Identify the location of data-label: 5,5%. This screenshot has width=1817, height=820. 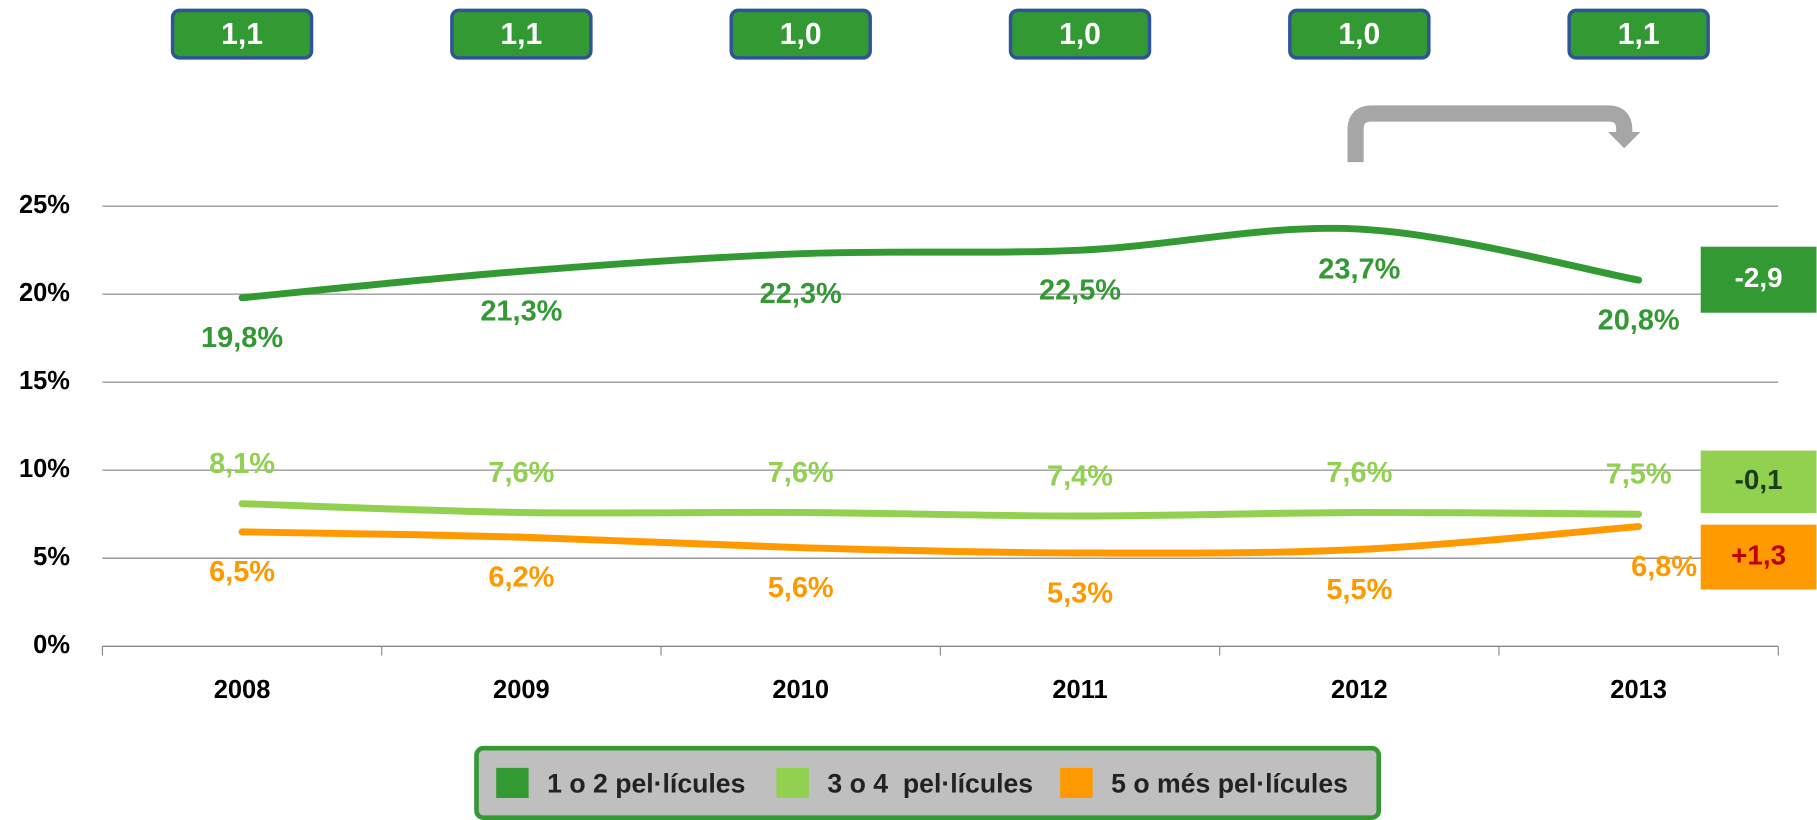
(1359, 590).